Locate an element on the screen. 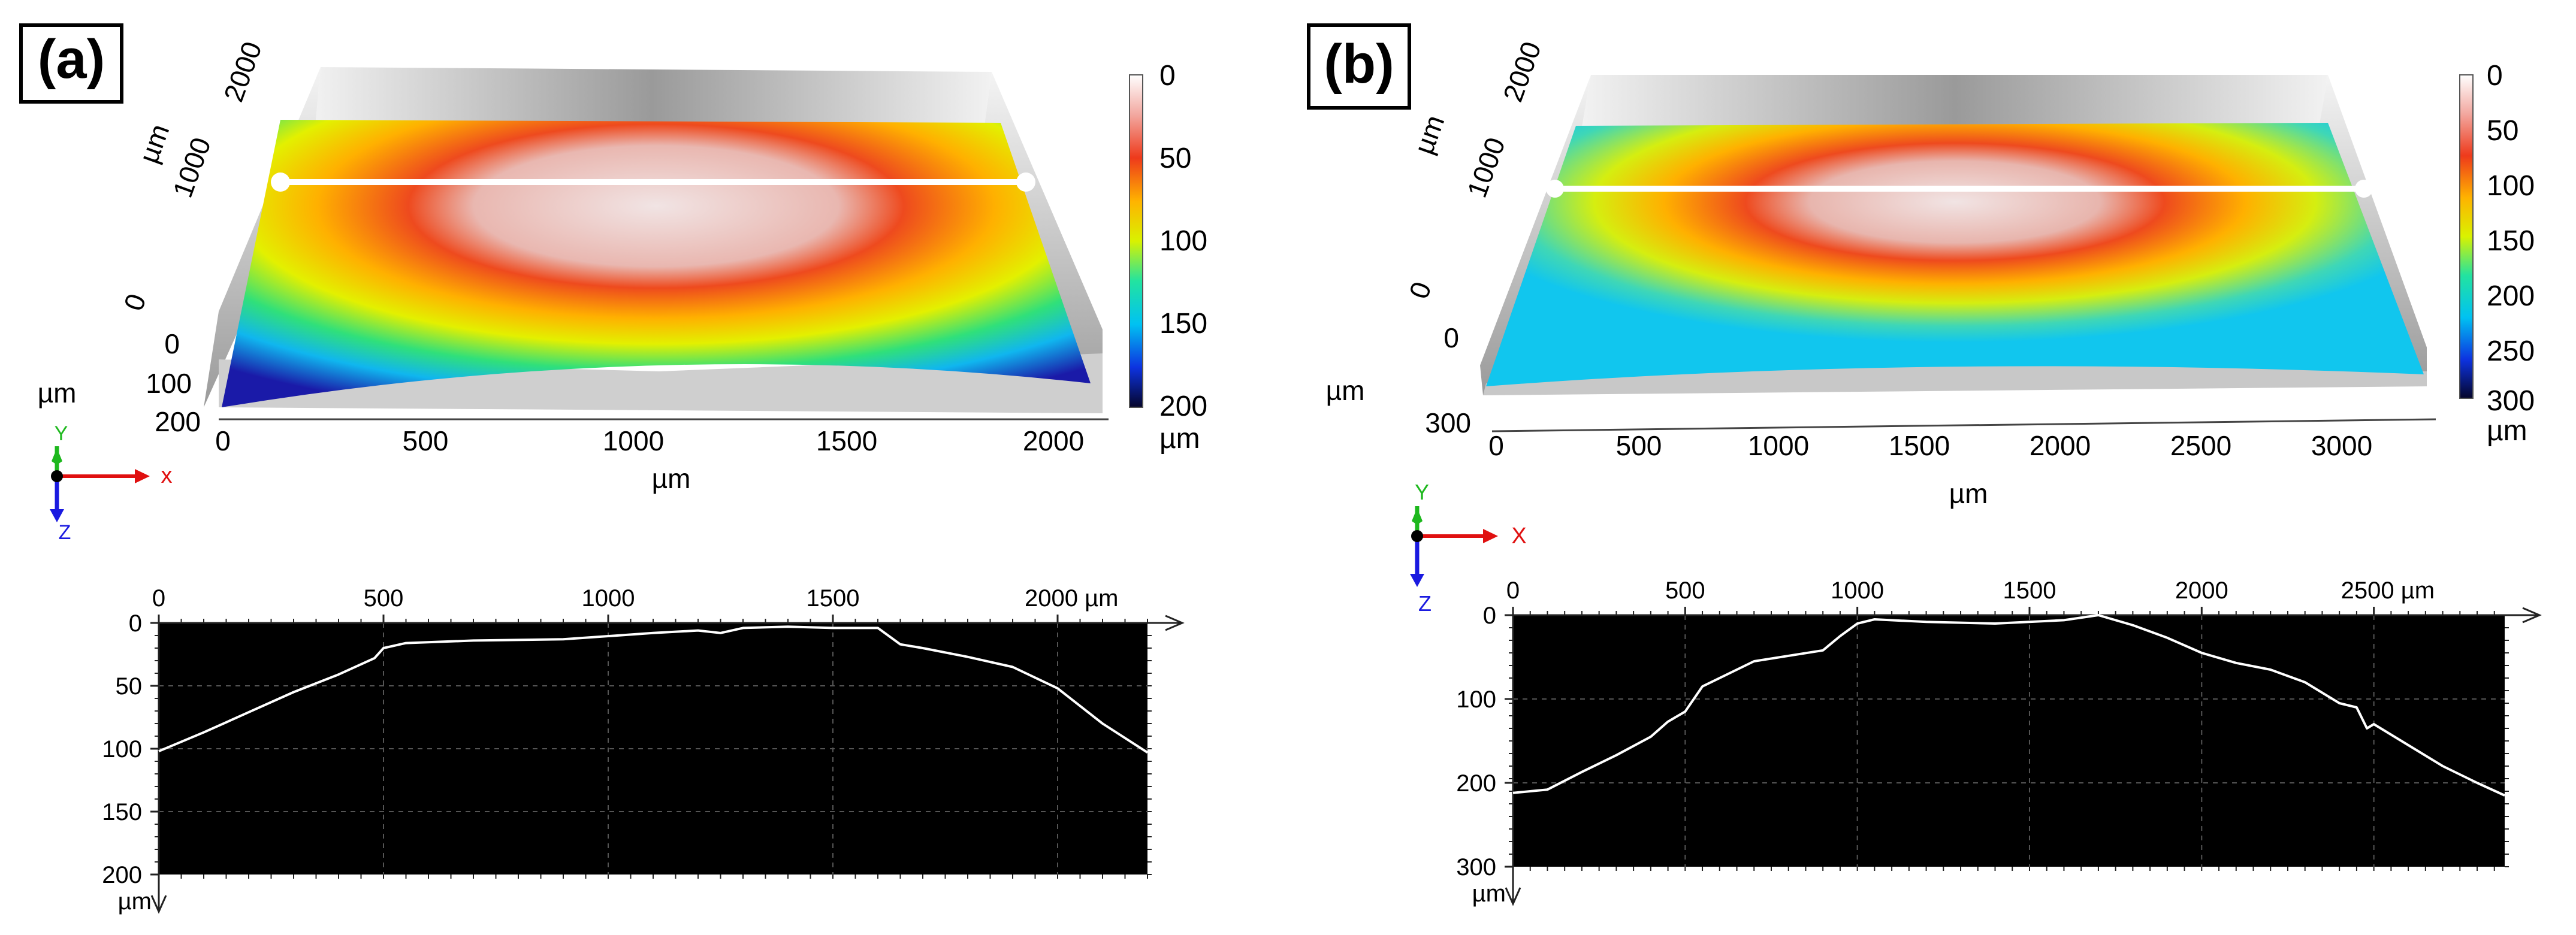  panel-b-x-axis-arrow is located at coordinates (2532, 615).